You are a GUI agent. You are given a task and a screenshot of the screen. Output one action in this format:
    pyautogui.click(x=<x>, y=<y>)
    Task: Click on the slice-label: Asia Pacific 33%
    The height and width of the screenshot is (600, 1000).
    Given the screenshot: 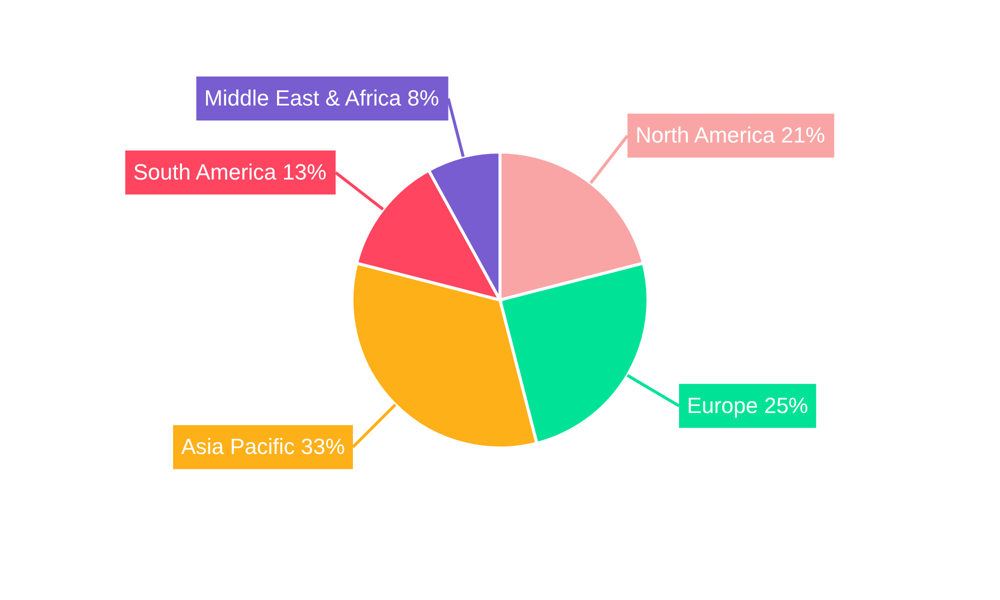 What is the action you would take?
    pyautogui.click(x=263, y=447)
    